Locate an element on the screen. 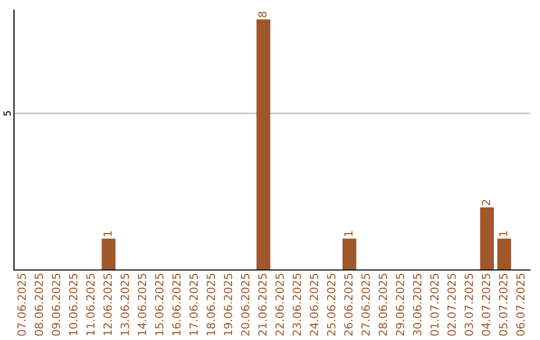  x-tick-label: 13.06.2025 is located at coordinates (125, 305).